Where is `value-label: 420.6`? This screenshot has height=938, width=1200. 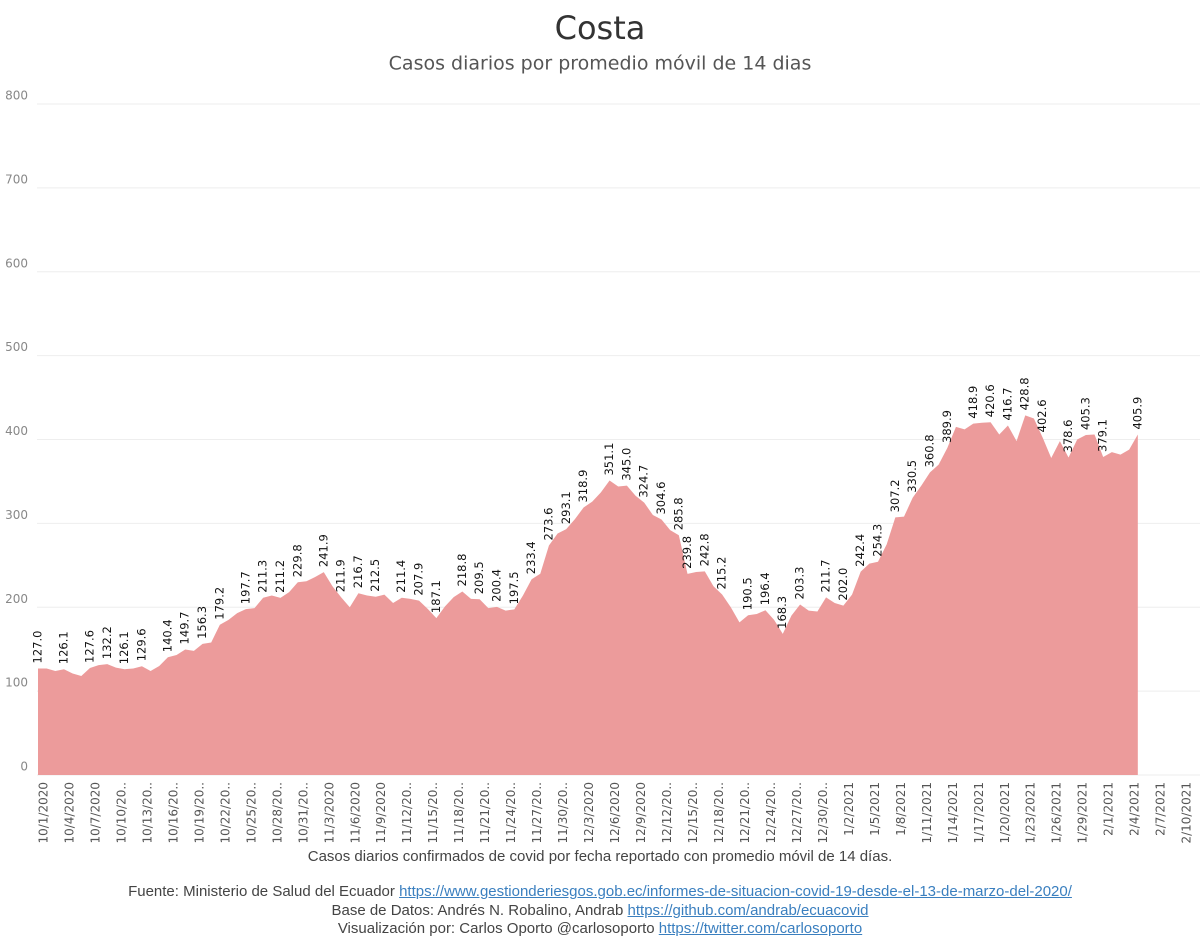 value-label: 420.6 is located at coordinates (990, 400).